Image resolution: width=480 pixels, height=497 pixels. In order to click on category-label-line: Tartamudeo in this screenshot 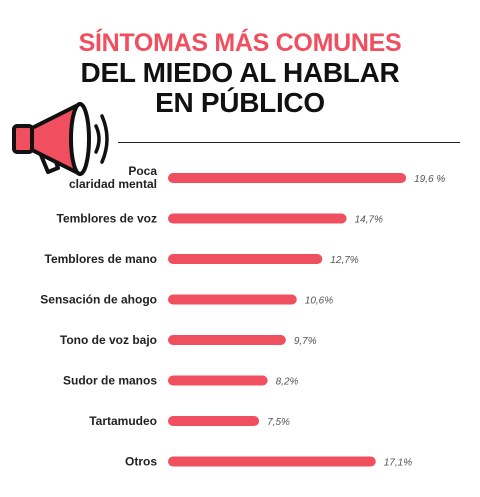, I will do `click(123, 421)`.